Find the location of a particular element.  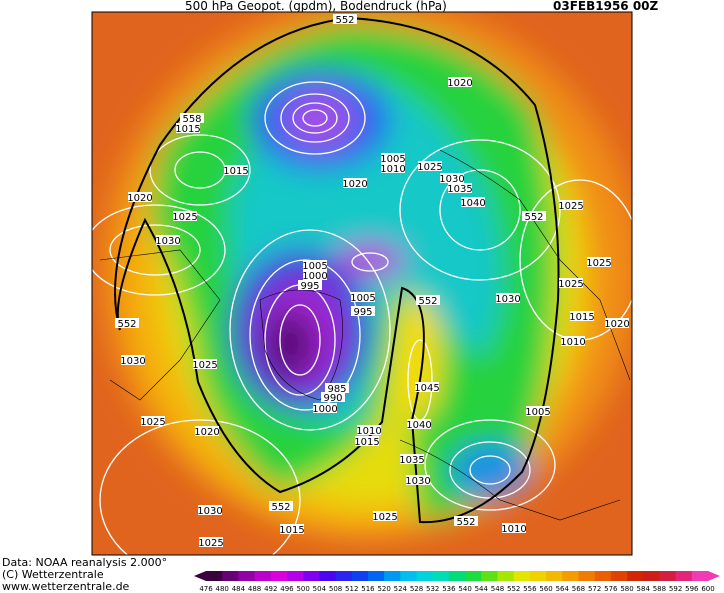

isobar-label: 558 is located at coordinates (191, 119).